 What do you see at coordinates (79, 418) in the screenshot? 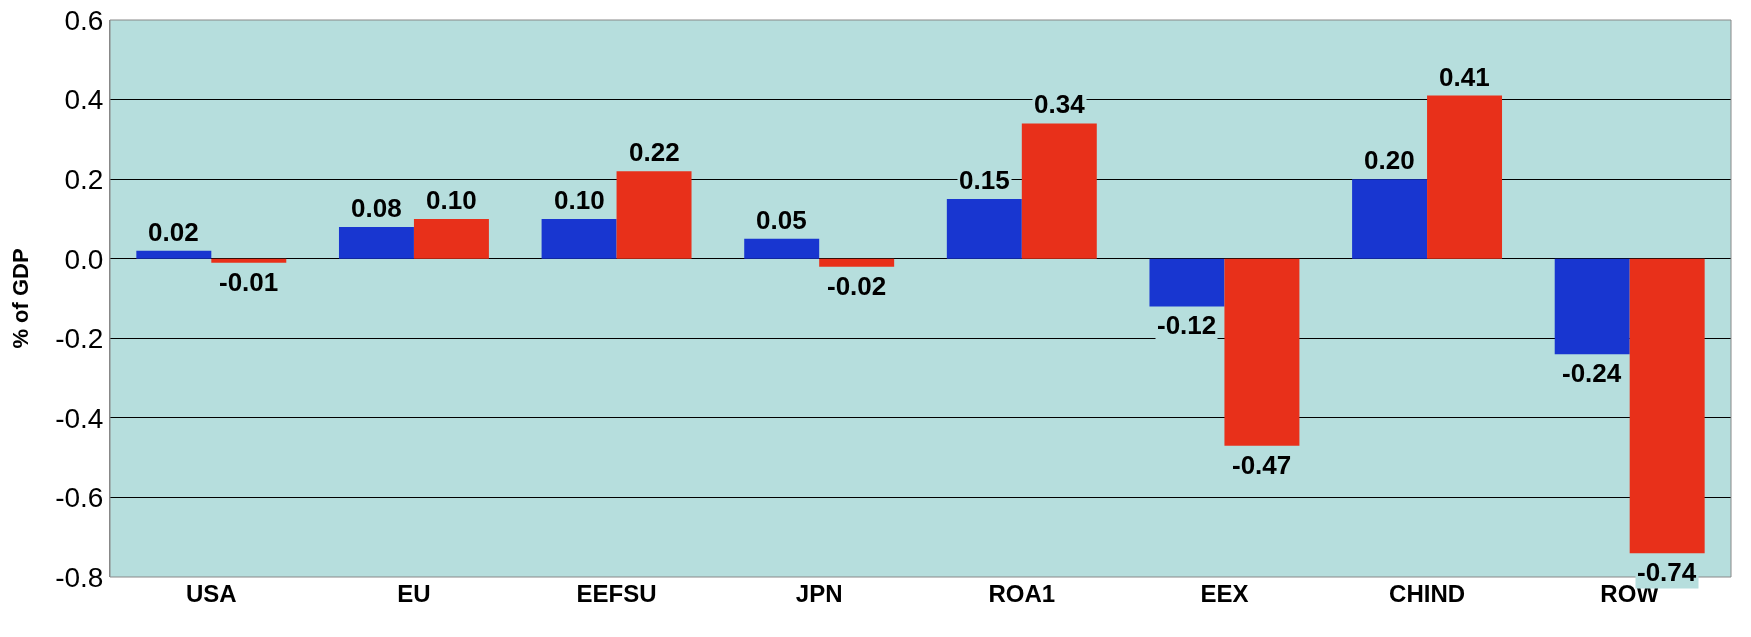
I see `y-tick-label: -0.4` at bounding box center [79, 418].